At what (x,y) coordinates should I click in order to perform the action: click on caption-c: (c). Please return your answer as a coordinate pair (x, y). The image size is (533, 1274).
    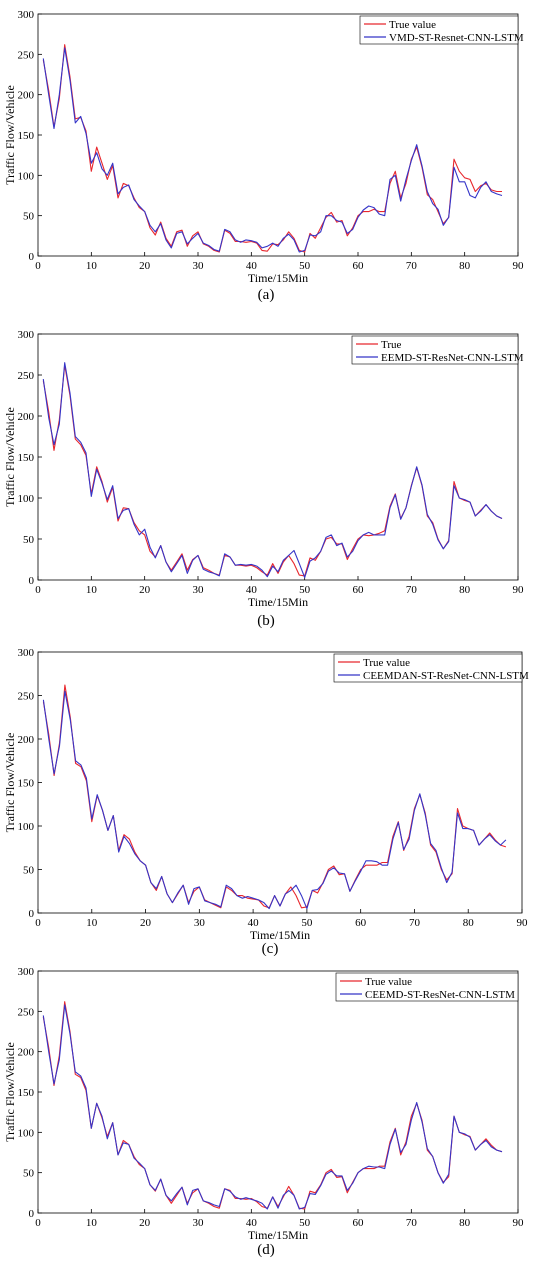
    Looking at the image, I should click on (270, 949).